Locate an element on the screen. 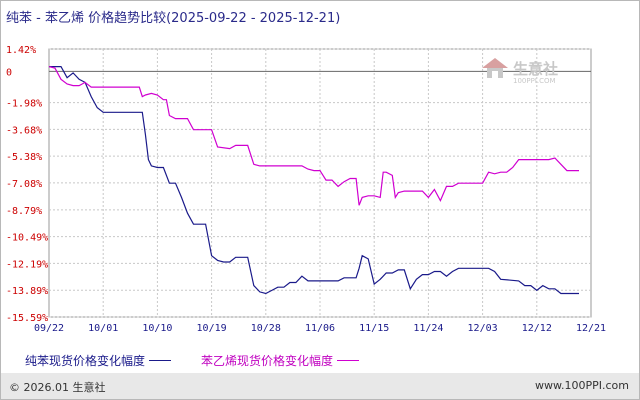 The height and width of the screenshot is (400, 640). x-tick-label: 12/12 is located at coordinates (537, 328).